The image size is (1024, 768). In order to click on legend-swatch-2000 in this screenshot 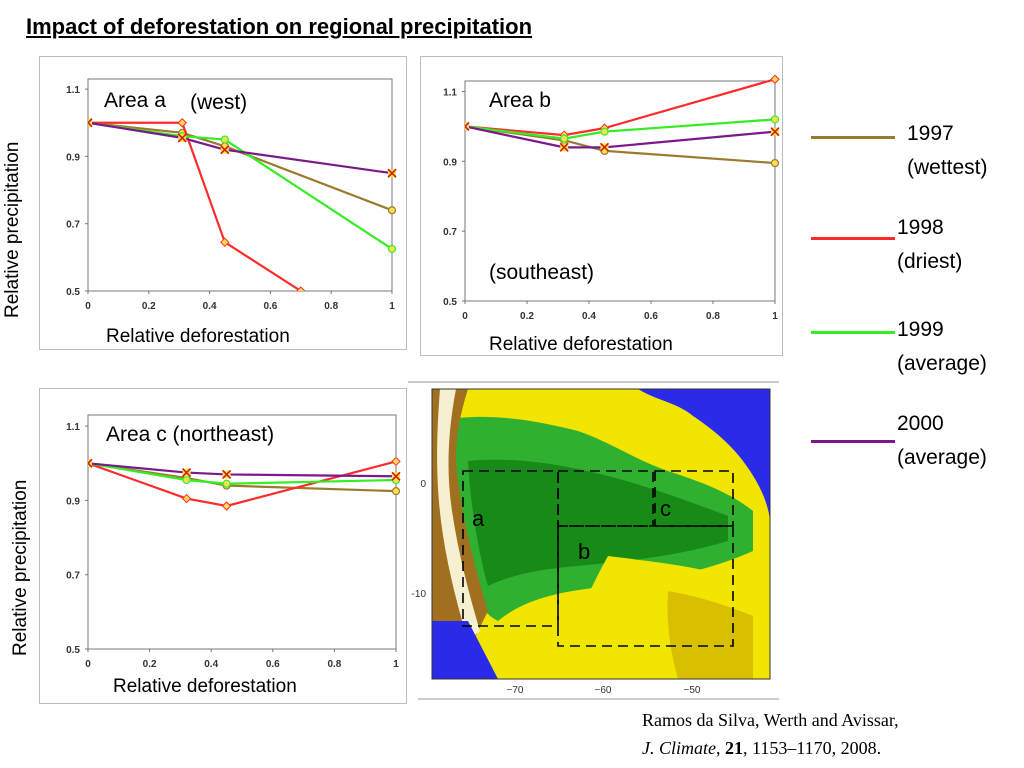, I will do `click(853, 441)`.